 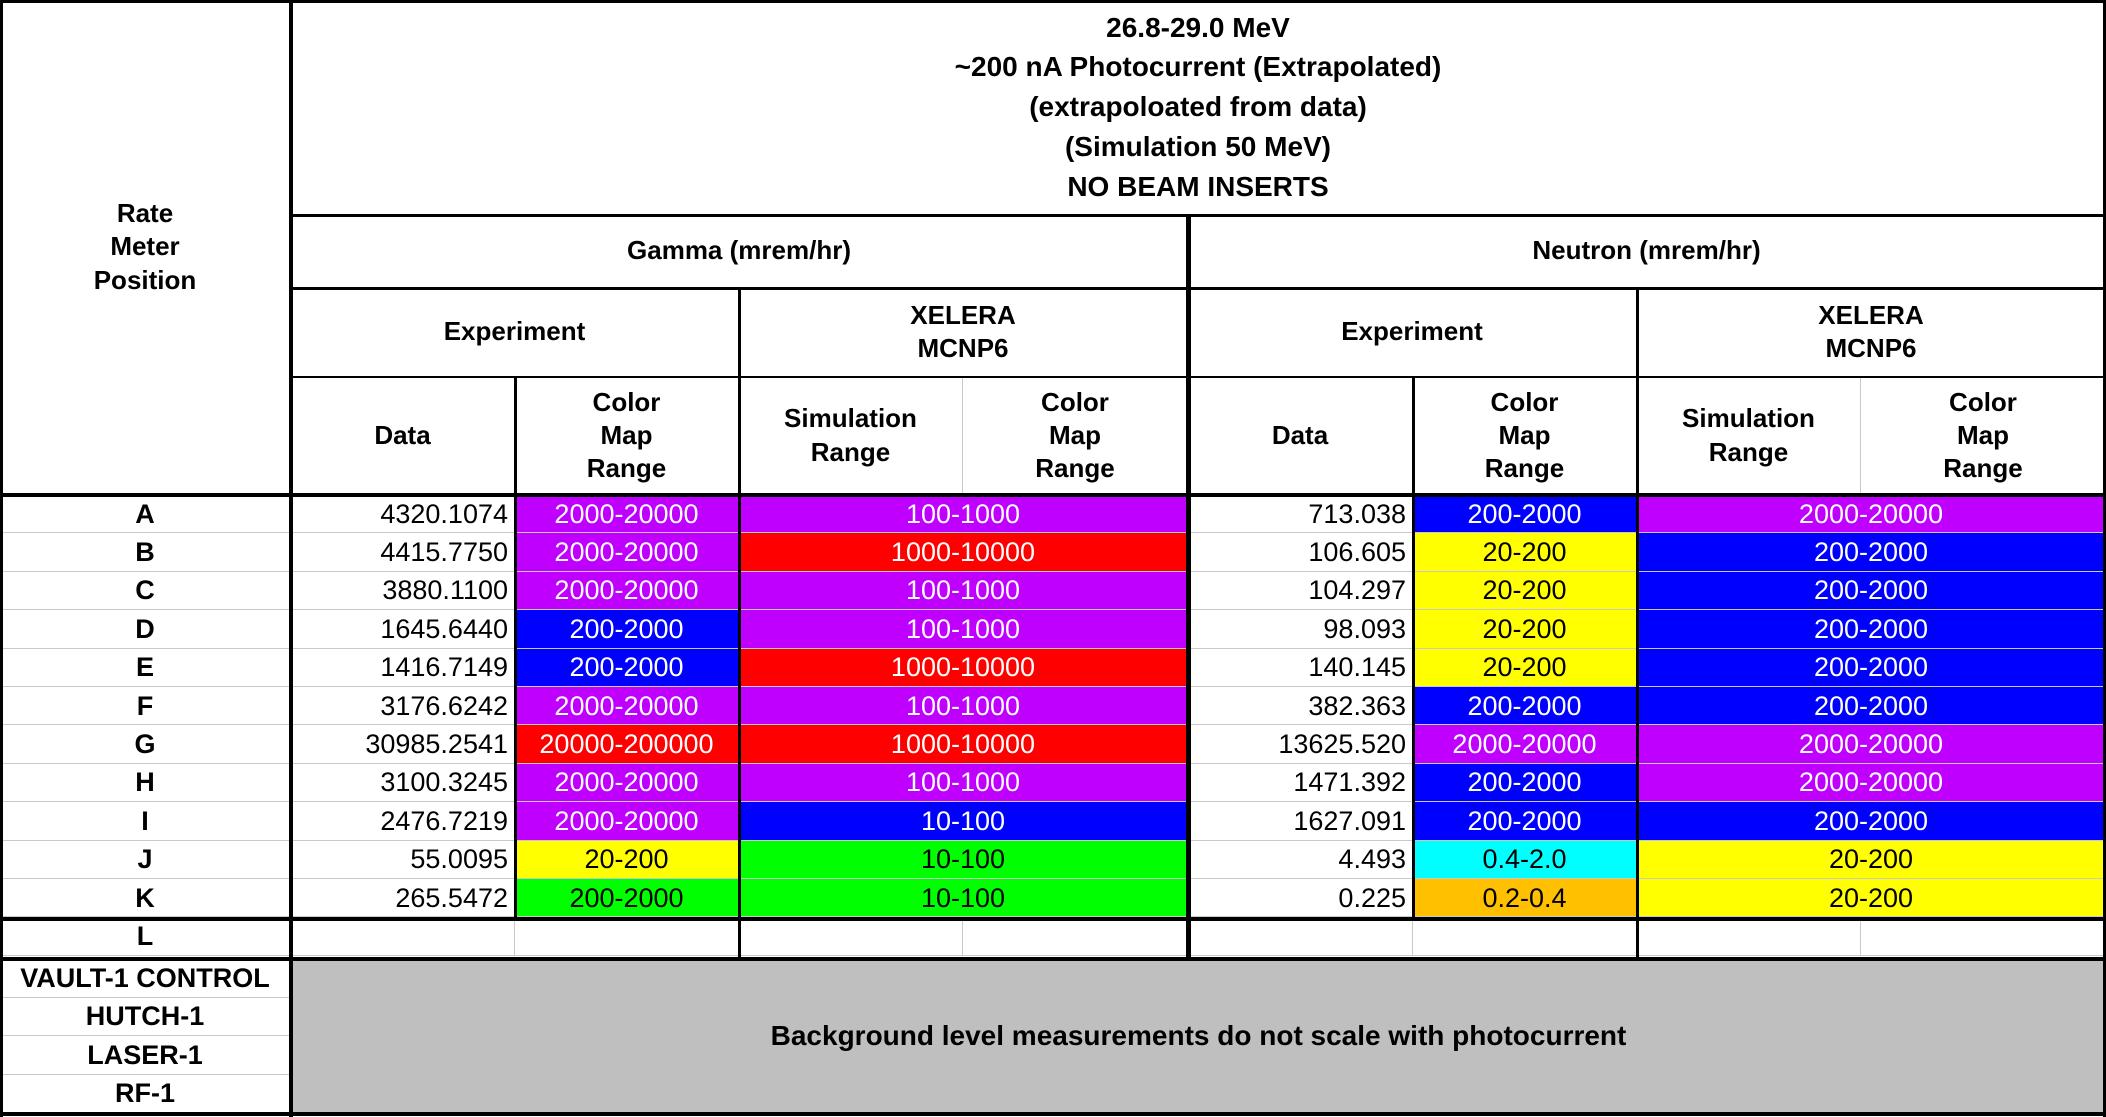 I want to click on gamma-data-value-text: 2476.7219, so click(x=444, y=820).